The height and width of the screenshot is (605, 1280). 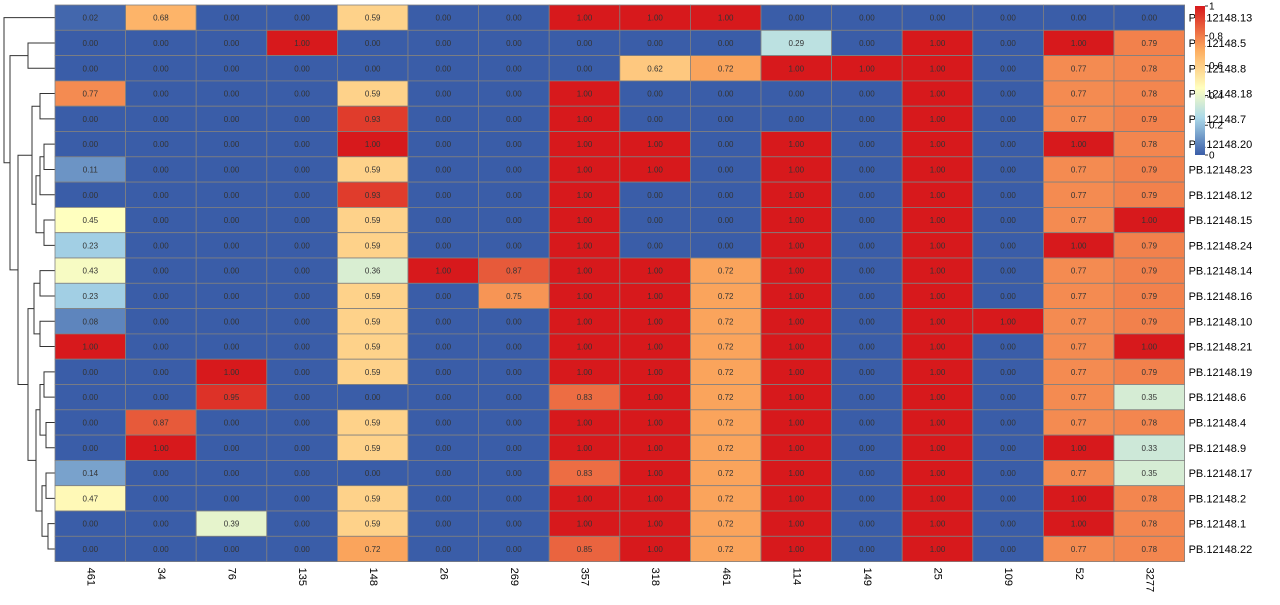 What do you see at coordinates (1221, 297) in the screenshot?
I see `row-label: PB.12148.16` at bounding box center [1221, 297].